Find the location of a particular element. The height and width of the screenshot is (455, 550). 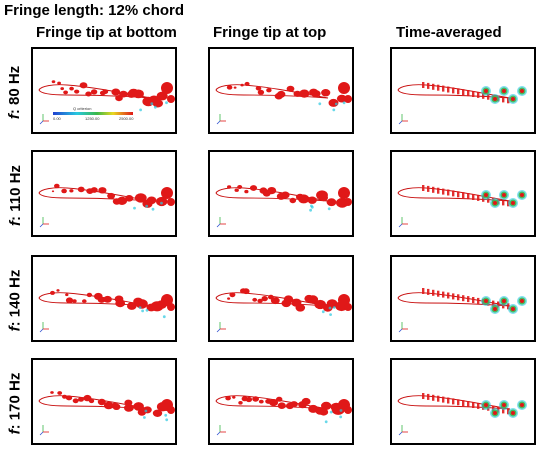

row-label-80hz: f: 80 Hz is located at coordinates (15, 92).